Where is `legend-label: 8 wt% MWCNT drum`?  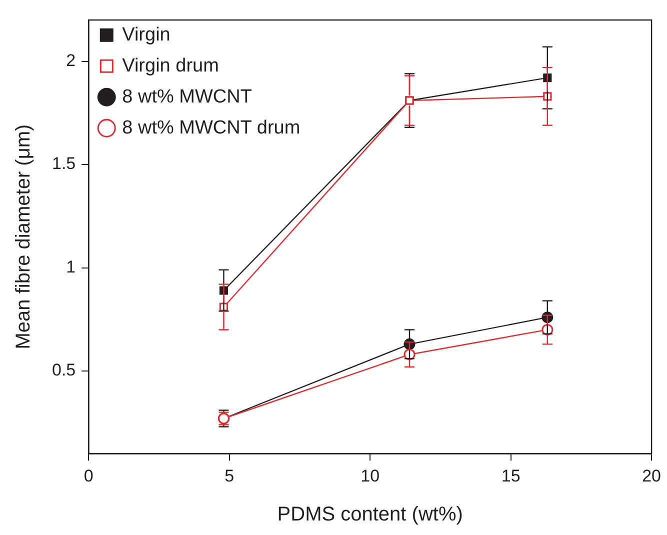 legend-label: 8 wt% MWCNT drum is located at coordinates (211, 127).